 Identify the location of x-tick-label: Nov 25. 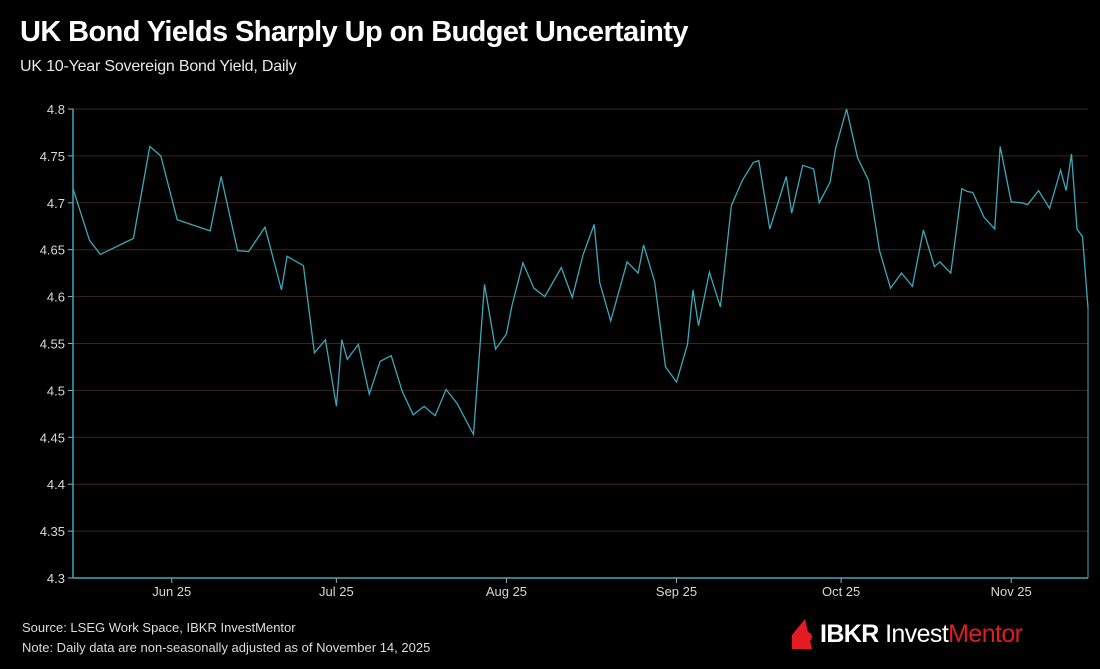
(1011, 591).